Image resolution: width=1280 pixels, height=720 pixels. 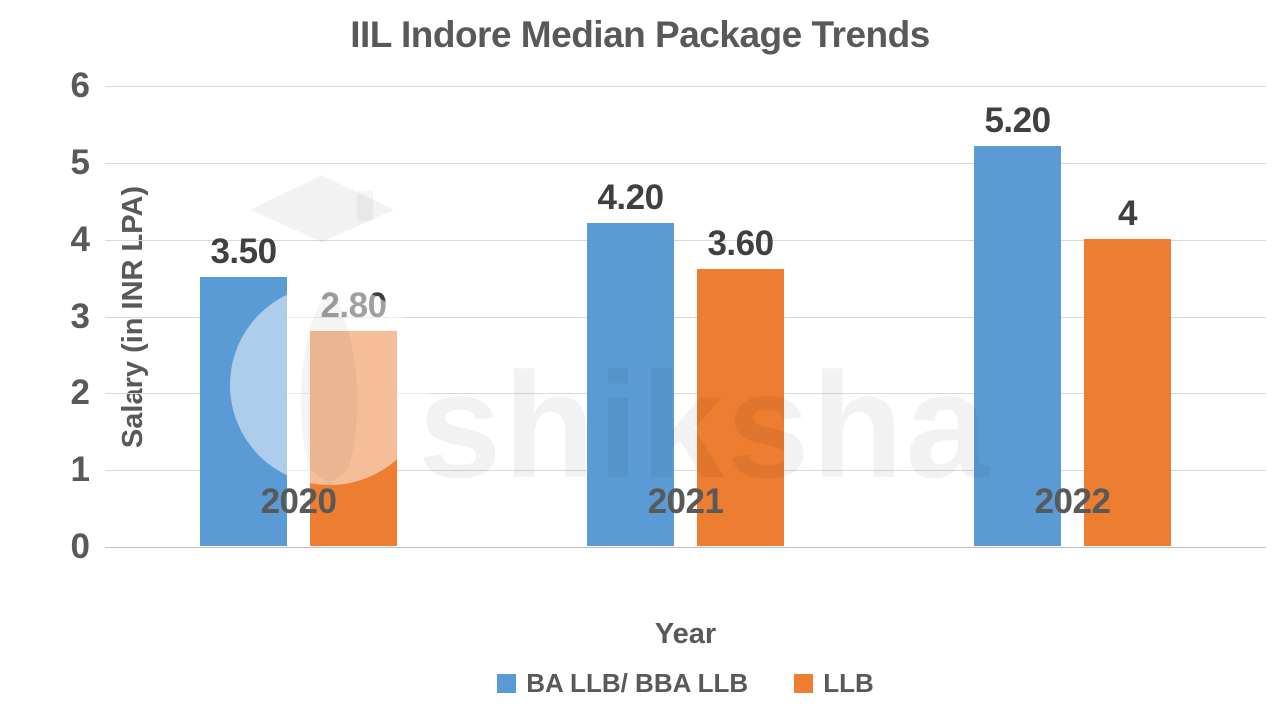 What do you see at coordinates (685, 501) in the screenshot?
I see `x-tick-label-2021: 2021` at bounding box center [685, 501].